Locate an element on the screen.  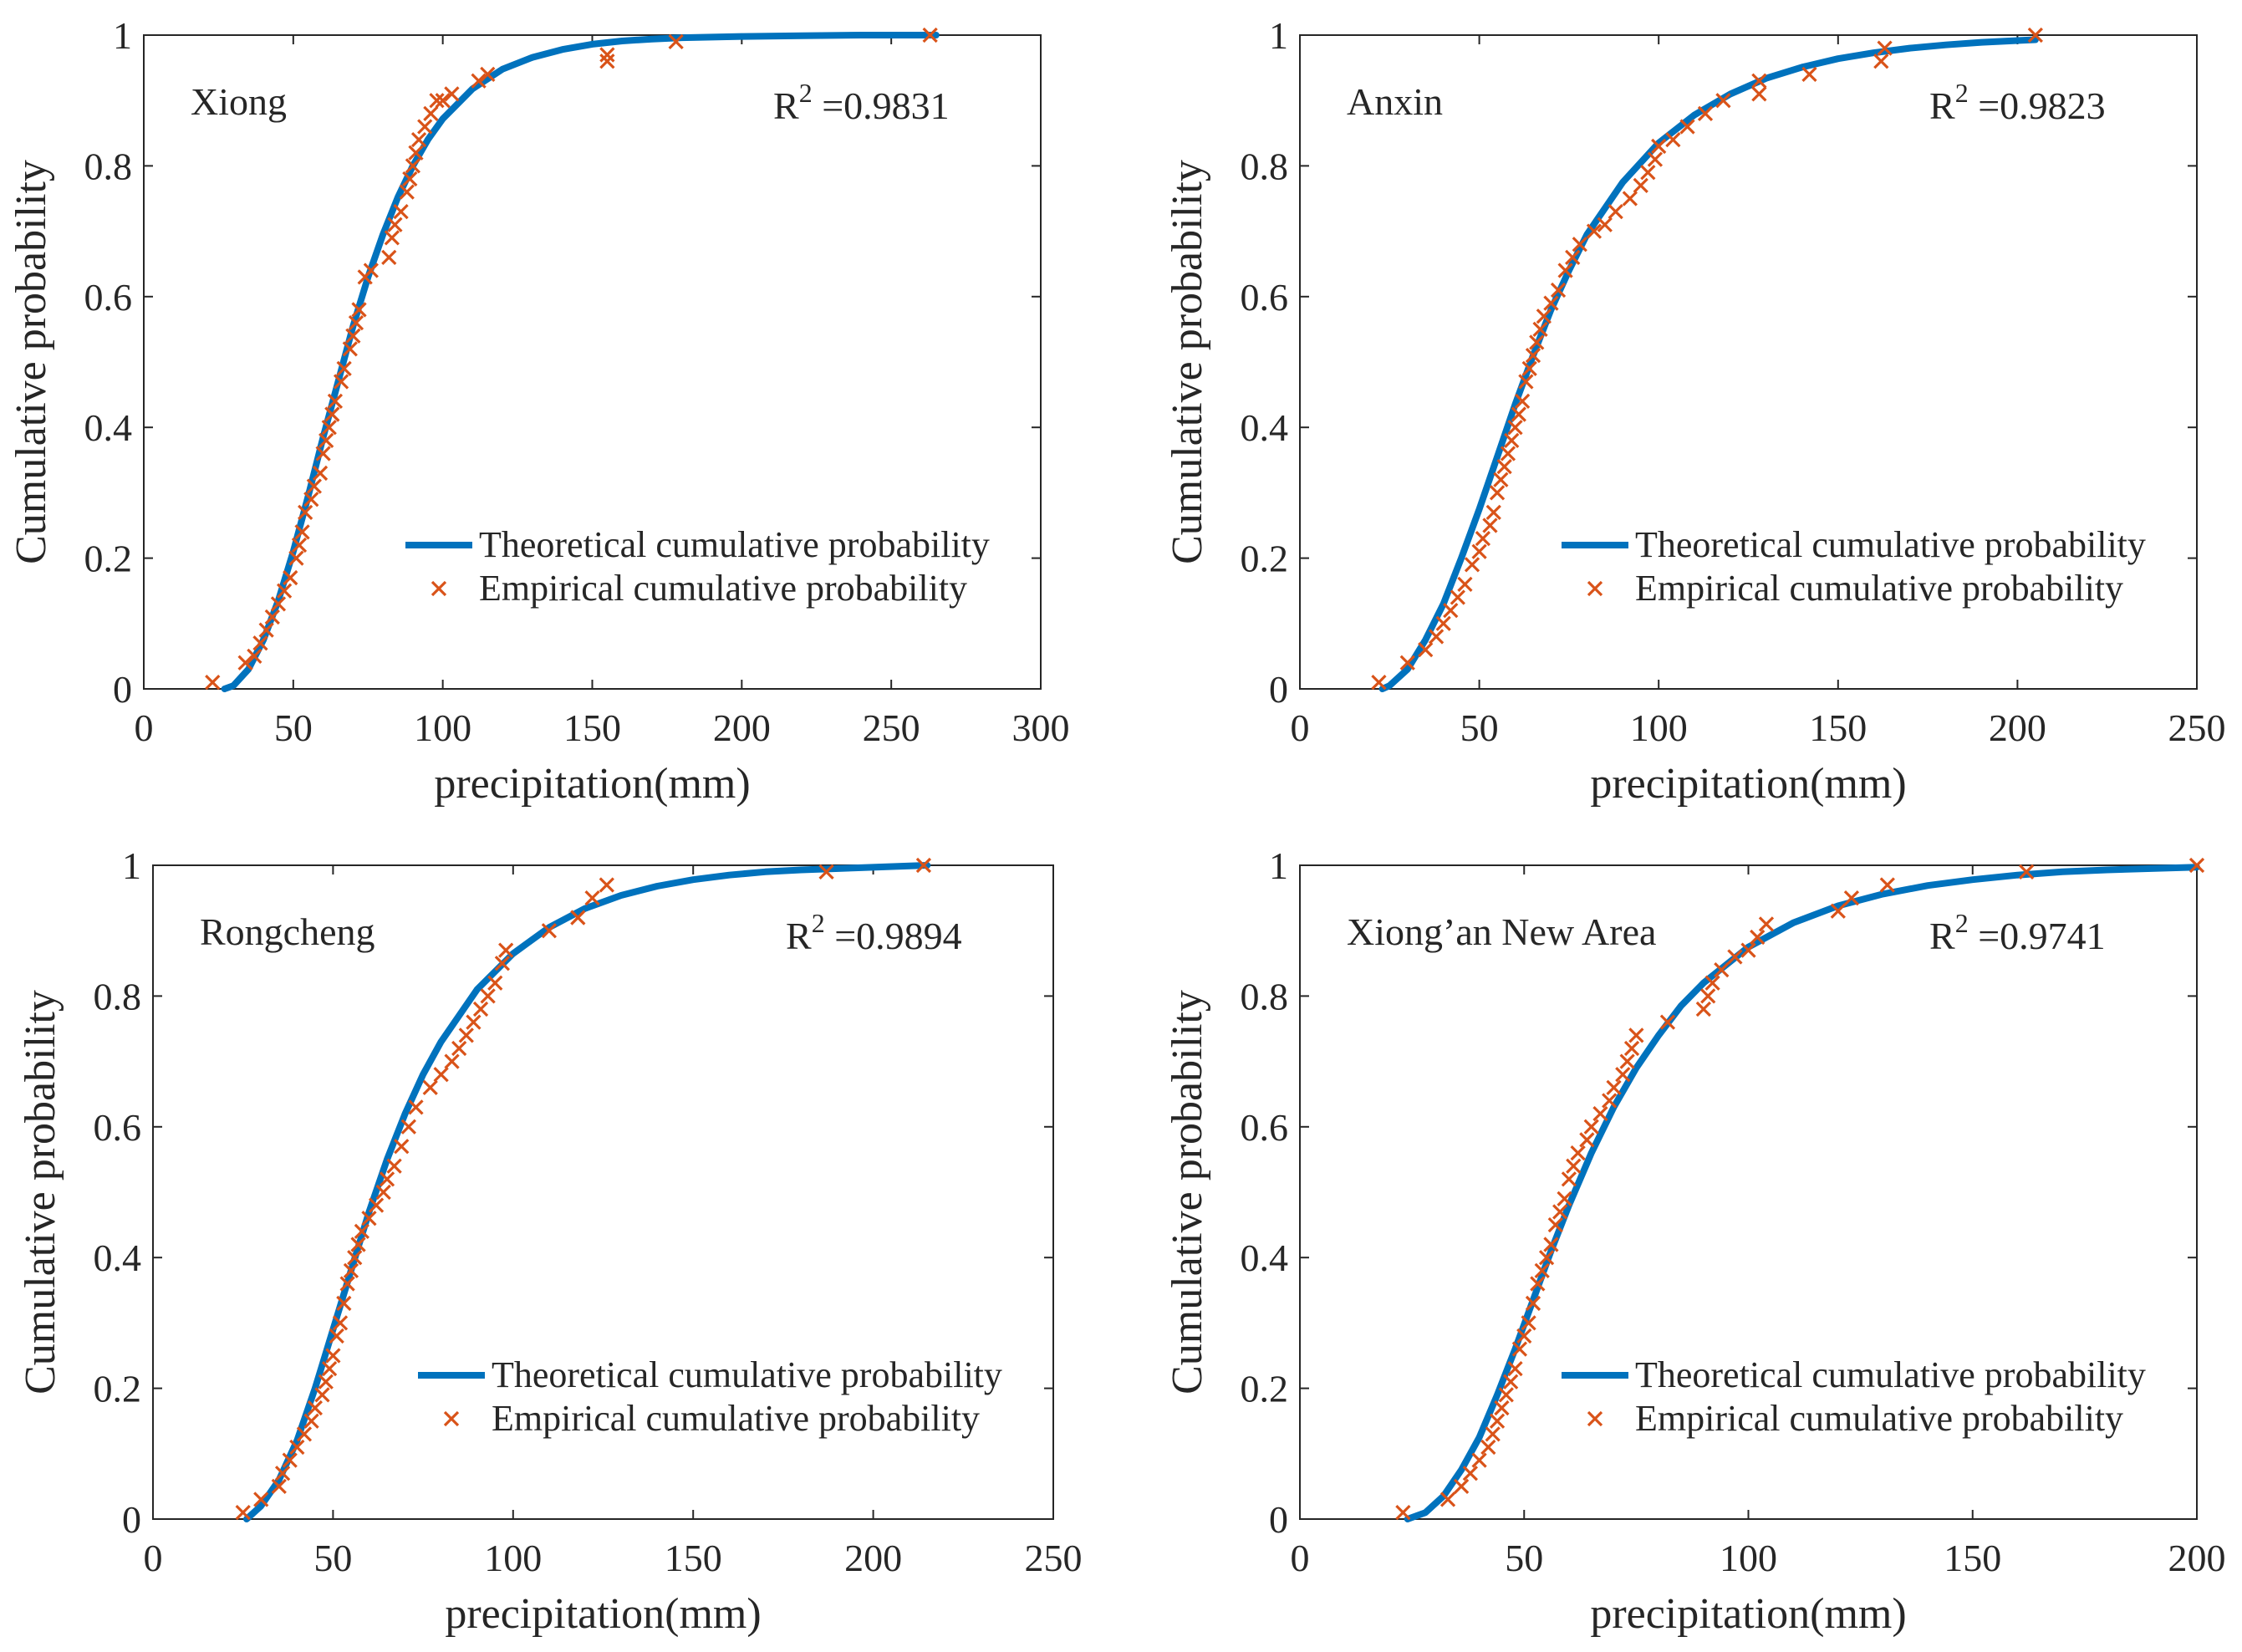
y-tick-label: 0 is located at coordinates (1278, 1519).